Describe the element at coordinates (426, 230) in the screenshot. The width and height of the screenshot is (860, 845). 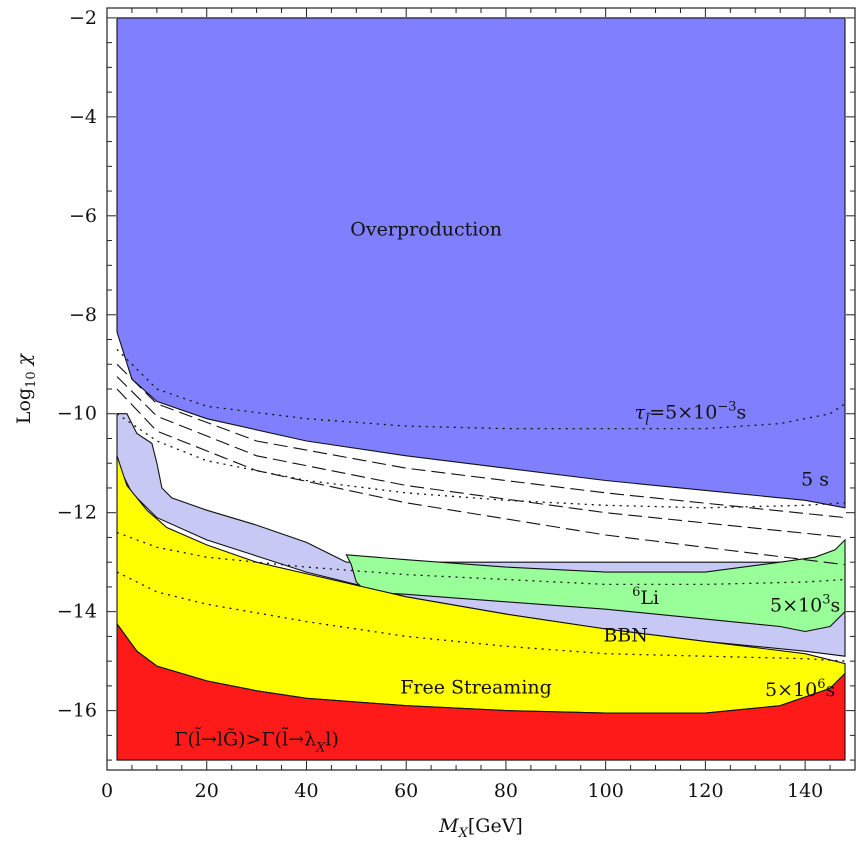
I see `annotation-overproduction: Overproduction` at that location.